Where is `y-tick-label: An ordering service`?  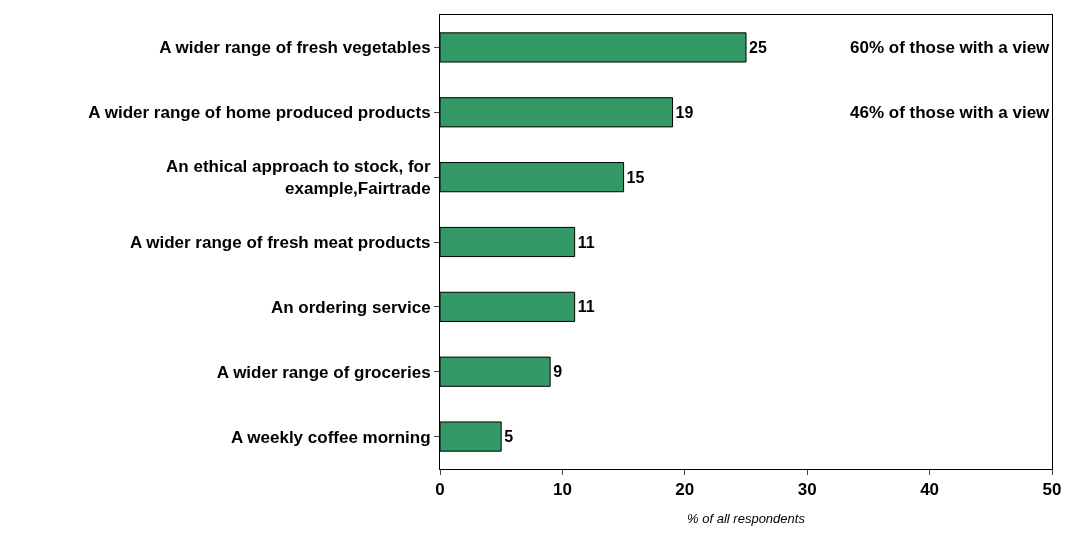
y-tick-label: An ordering service is located at coordinates (350, 307).